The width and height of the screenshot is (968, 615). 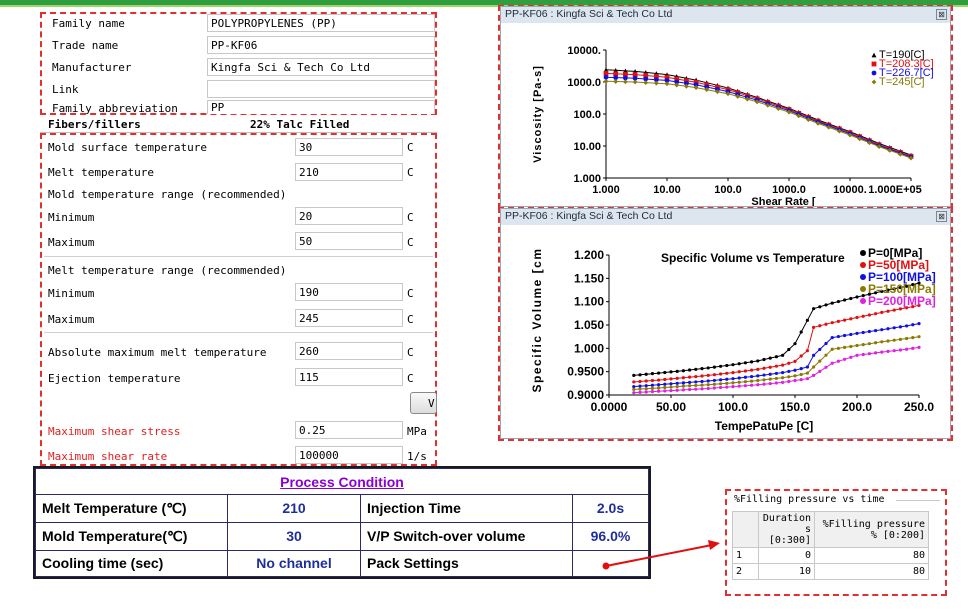 What do you see at coordinates (587, 179) in the screenshot?
I see `y-tick-label: 1.000` at bounding box center [587, 179].